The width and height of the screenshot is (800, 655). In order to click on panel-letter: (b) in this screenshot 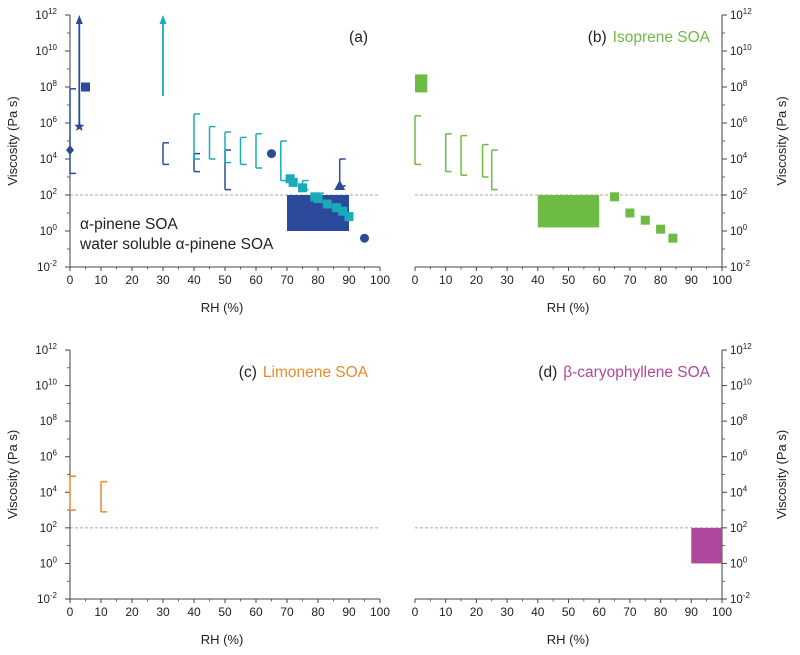, I will do `click(597, 37)`.